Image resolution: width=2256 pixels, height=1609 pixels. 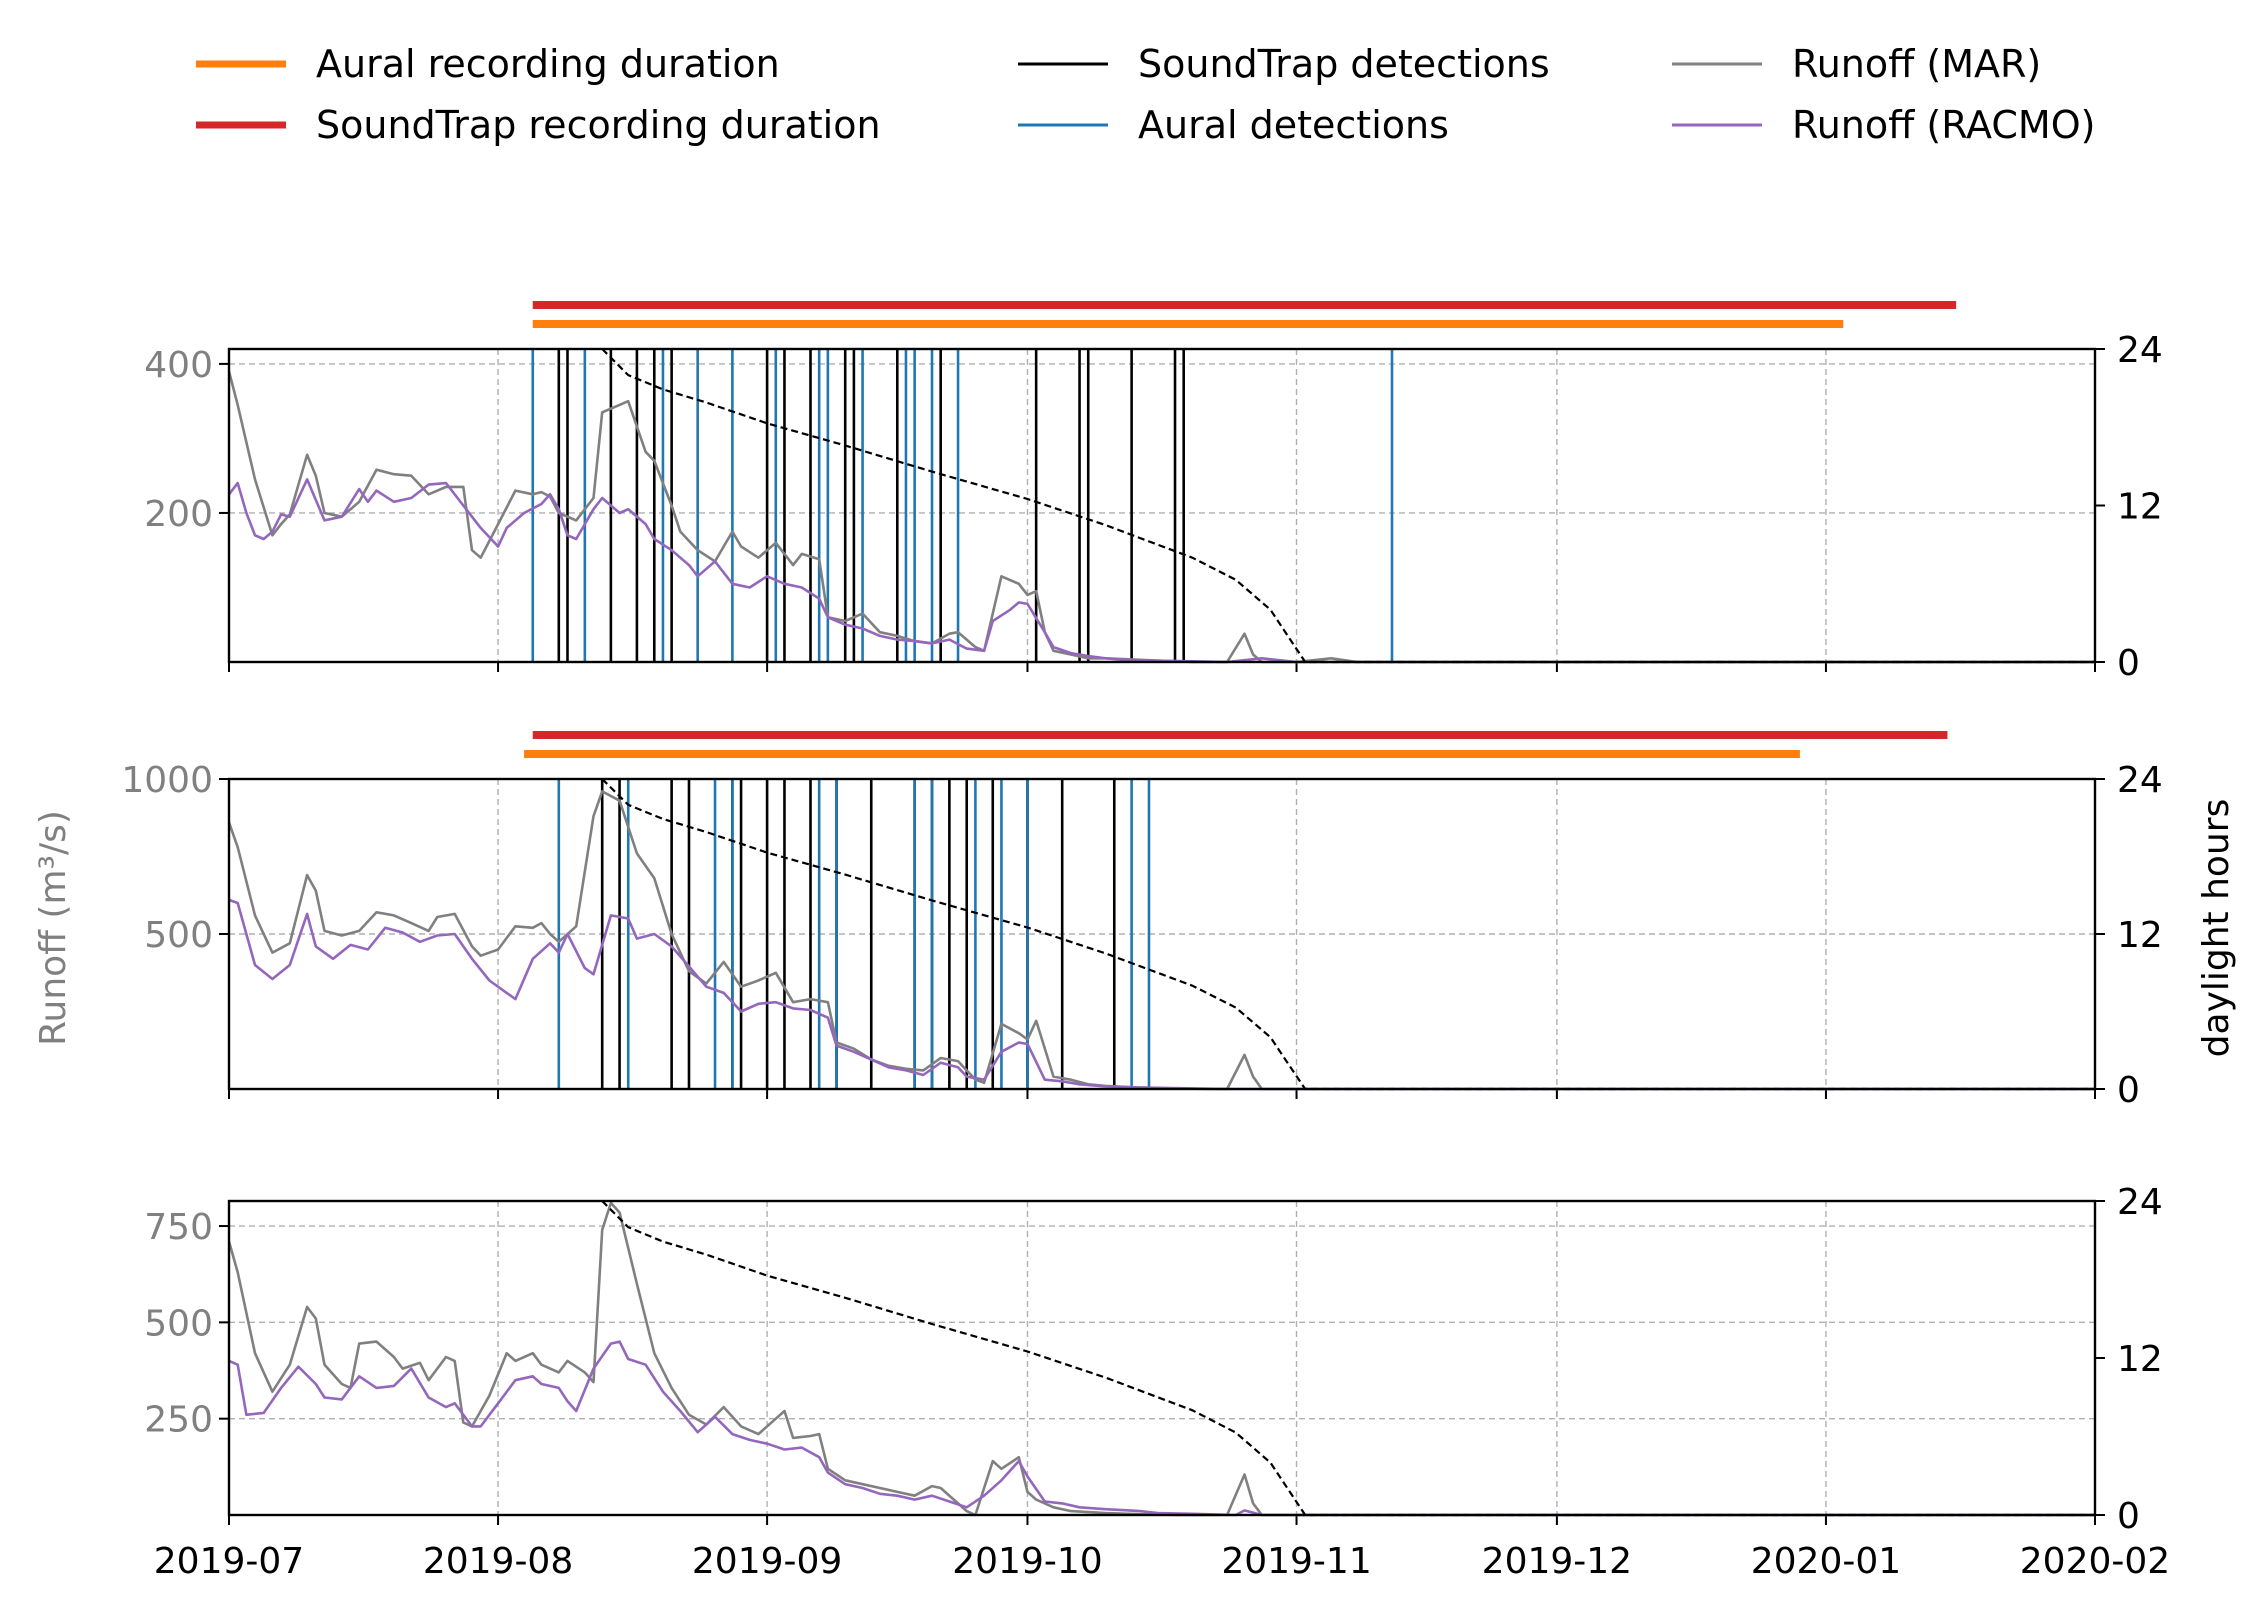 I want to click on left-tick-label-1: 1000, so click(x=167, y=780).